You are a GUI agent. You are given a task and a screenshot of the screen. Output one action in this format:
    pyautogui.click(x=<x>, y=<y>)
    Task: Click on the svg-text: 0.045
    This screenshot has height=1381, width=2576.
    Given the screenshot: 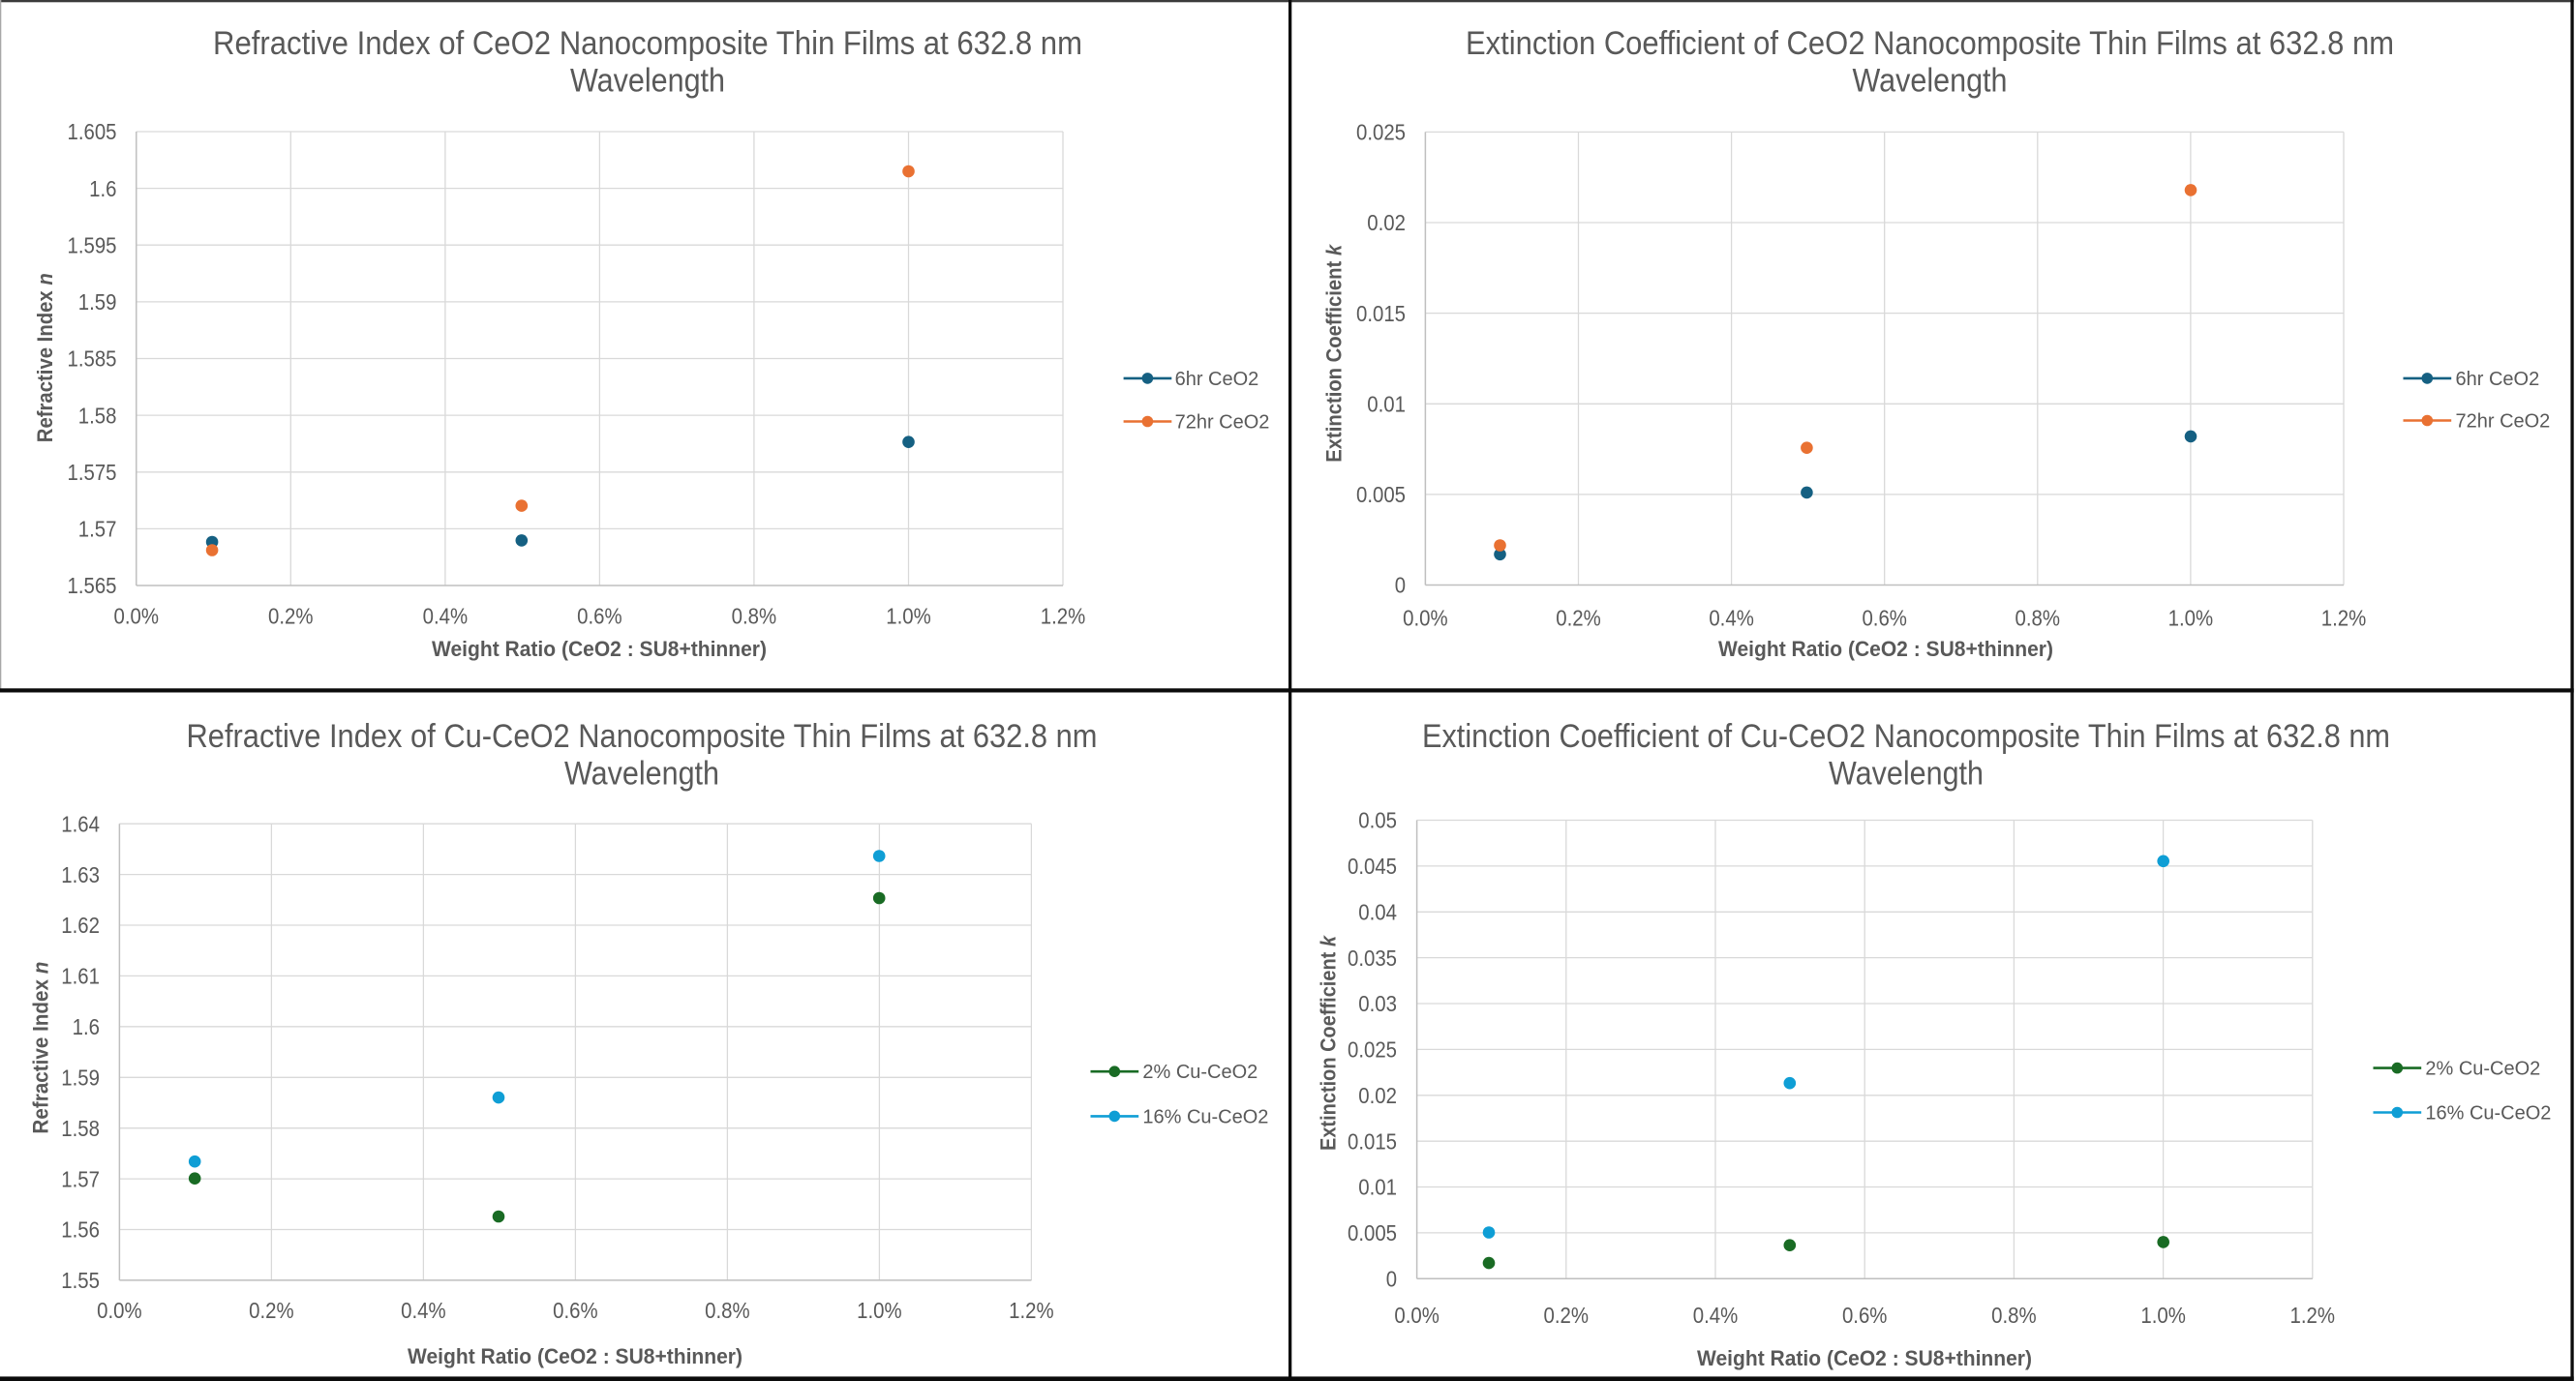 What is the action you would take?
    pyautogui.click(x=1372, y=866)
    